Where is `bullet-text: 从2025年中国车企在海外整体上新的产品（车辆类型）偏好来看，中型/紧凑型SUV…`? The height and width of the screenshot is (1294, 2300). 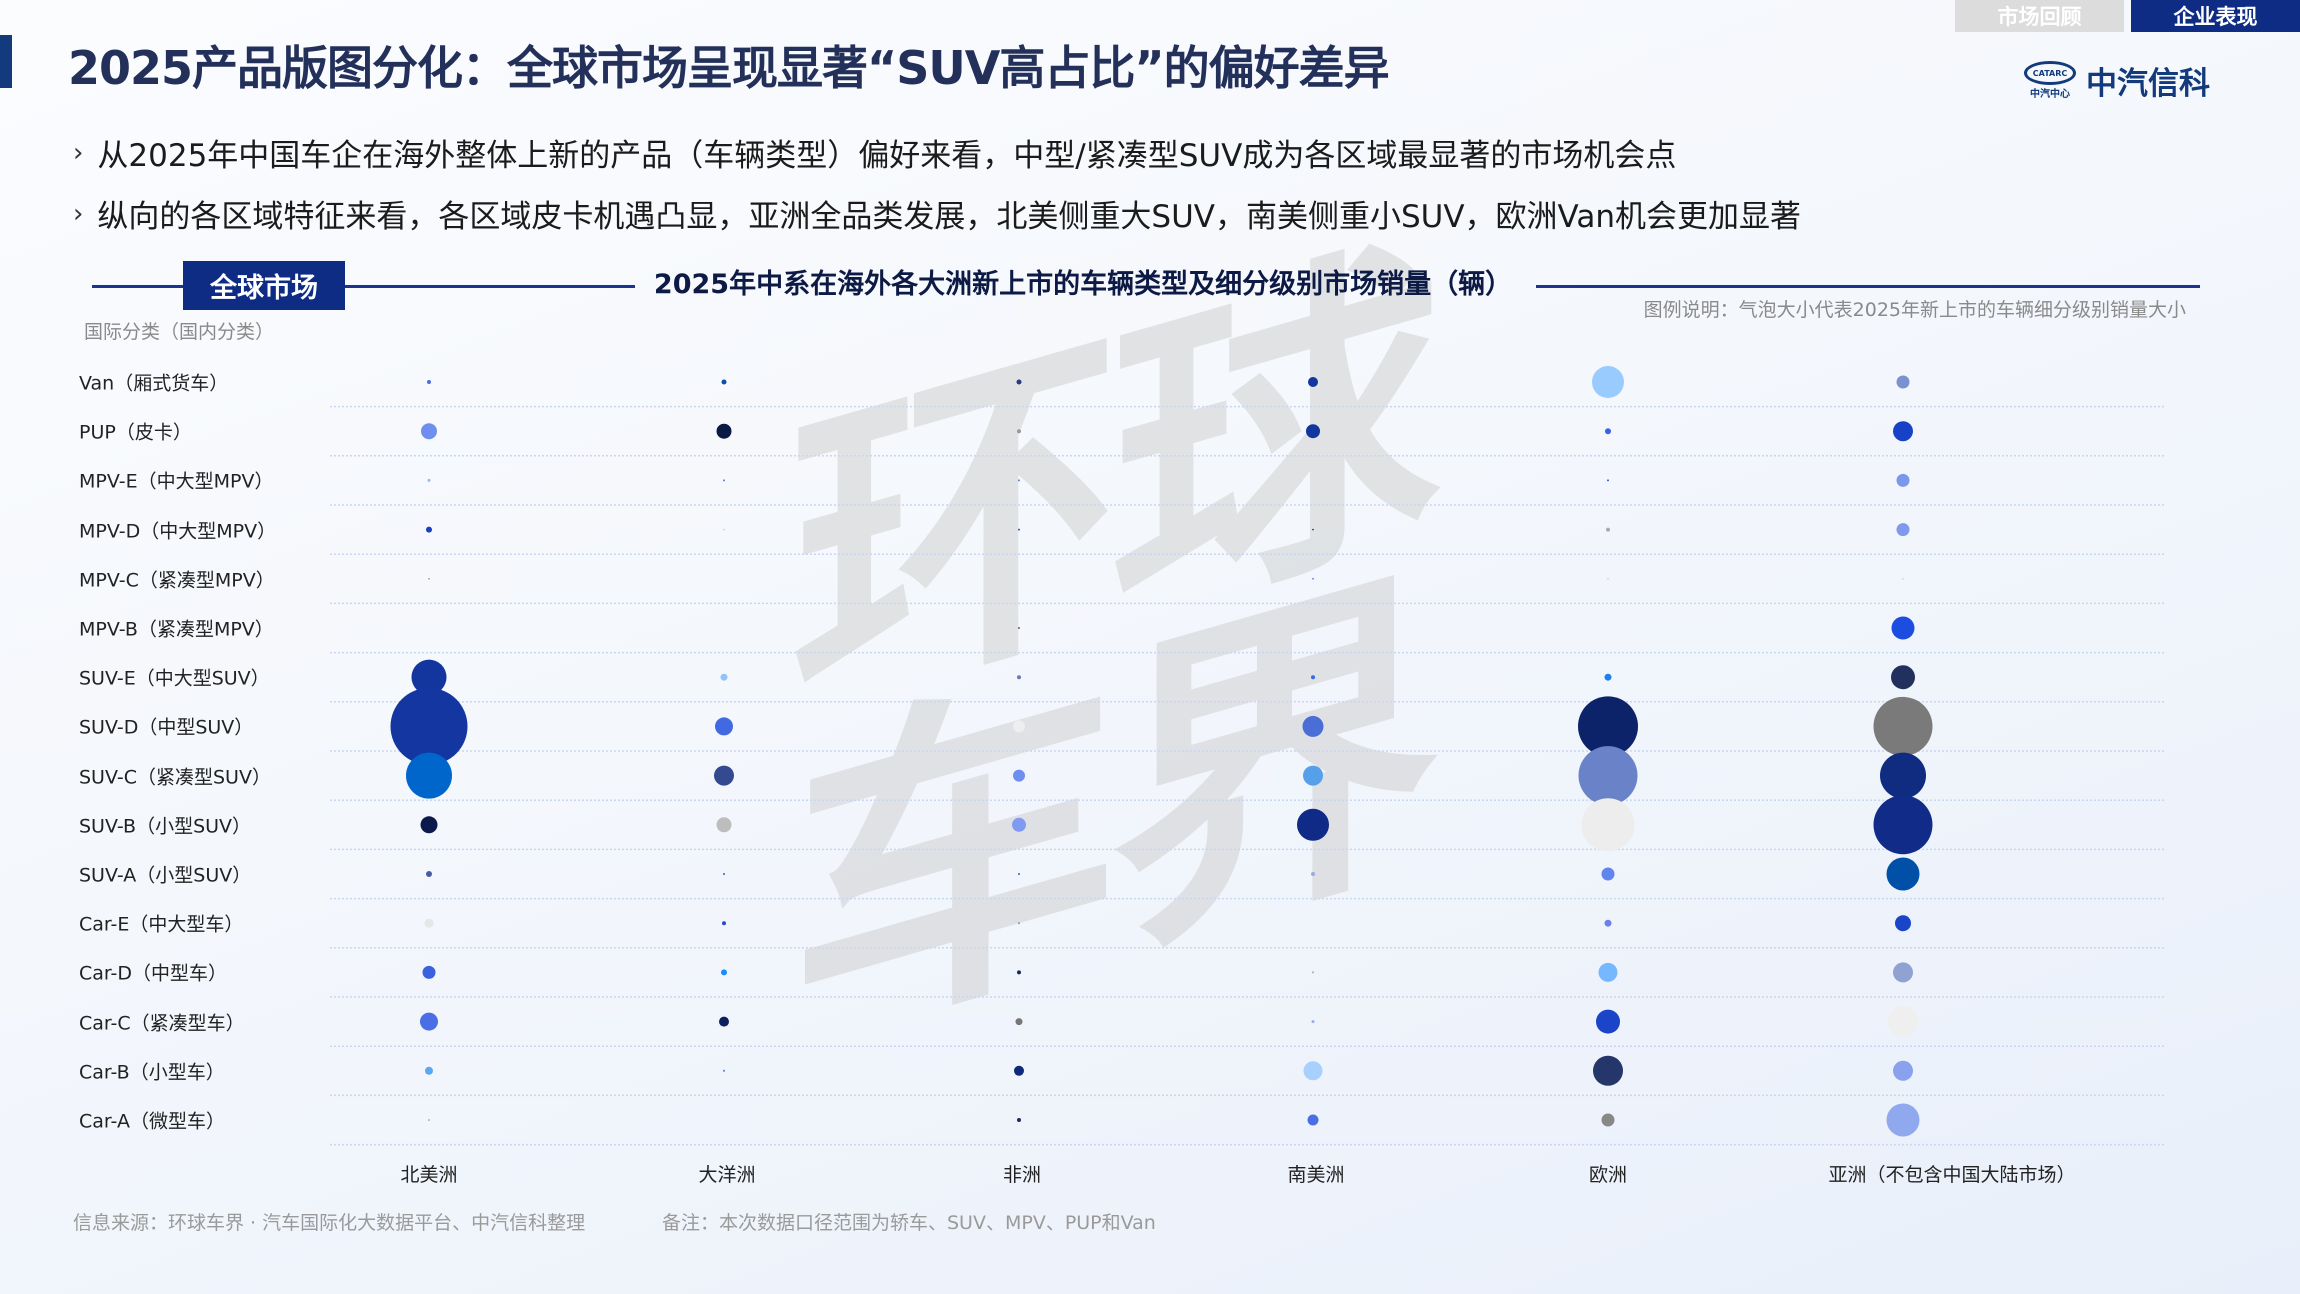 bullet-text: 从2025年中国车企在海外整体上新的产品（车辆类型）偏好来看，中型/紧凑型SUV… is located at coordinates (887, 156).